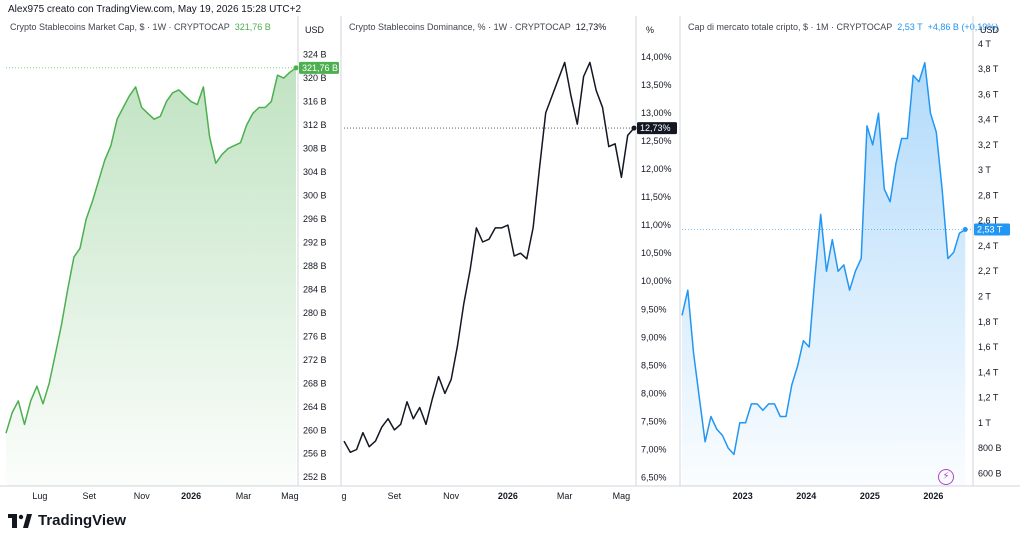 The width and height of the screenshot is (1024, 544). What do you see at coordinates (315, 477) in the screenshot?
I see `y-tick-label: 252 B` at bounding box center [315, 477].